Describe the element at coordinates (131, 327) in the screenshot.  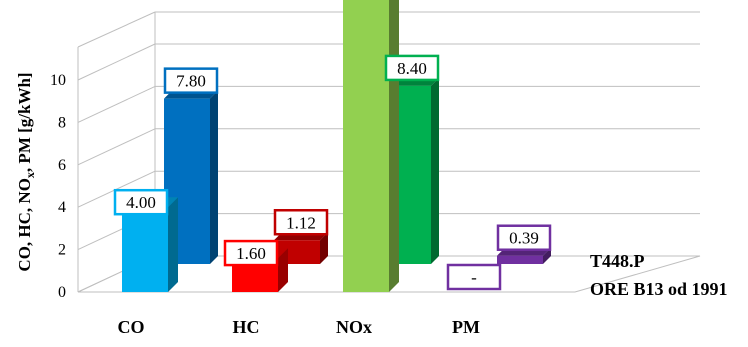
I see `x-tick-label: CO` at that location.